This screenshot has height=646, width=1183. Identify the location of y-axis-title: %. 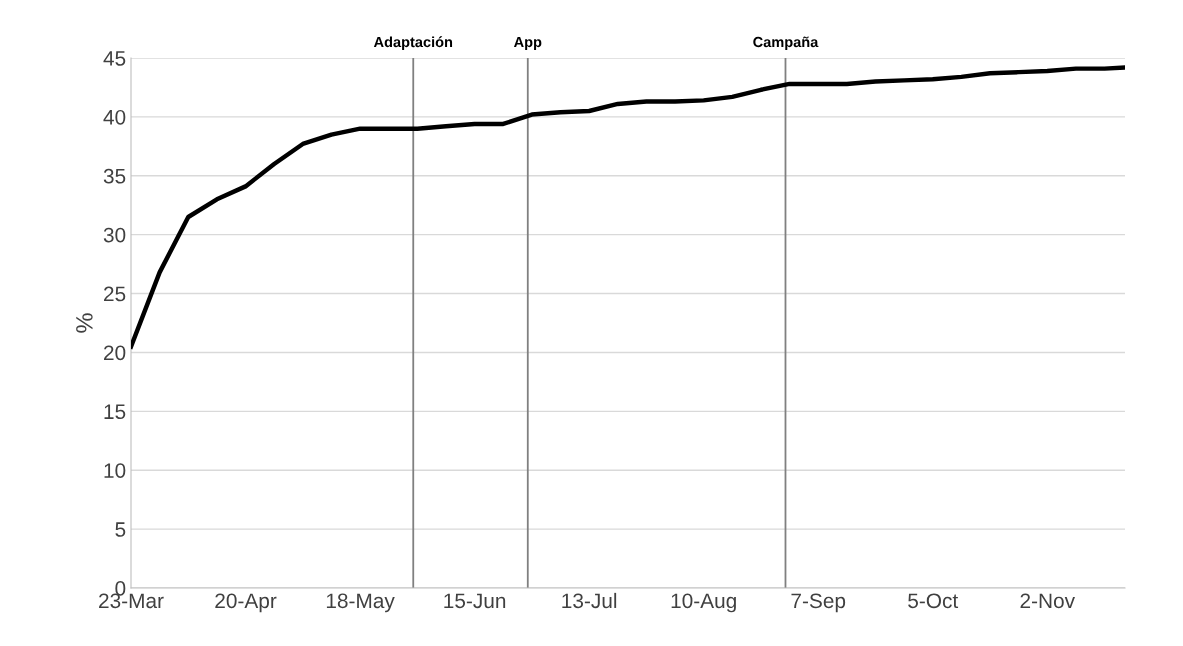
(84, 323).